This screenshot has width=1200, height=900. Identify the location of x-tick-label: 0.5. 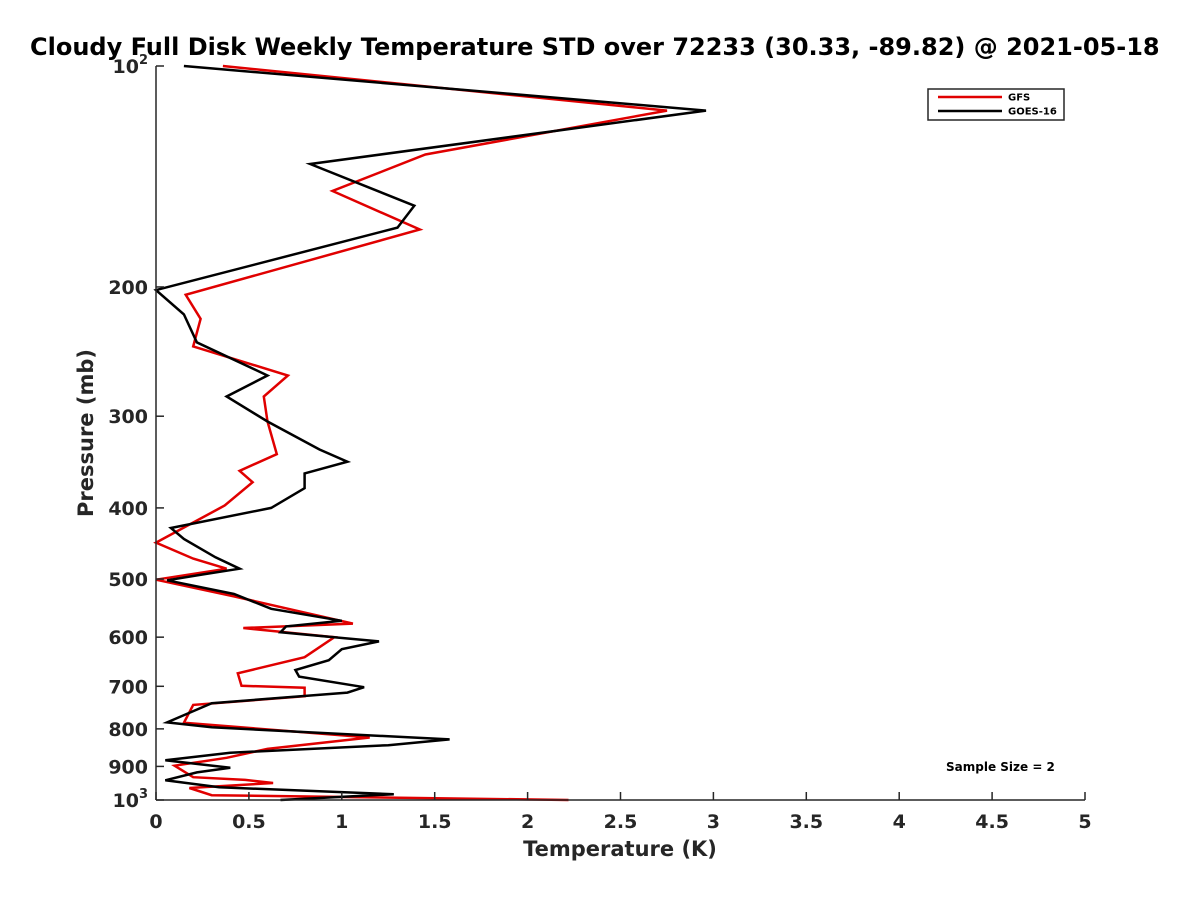
(249, 822).